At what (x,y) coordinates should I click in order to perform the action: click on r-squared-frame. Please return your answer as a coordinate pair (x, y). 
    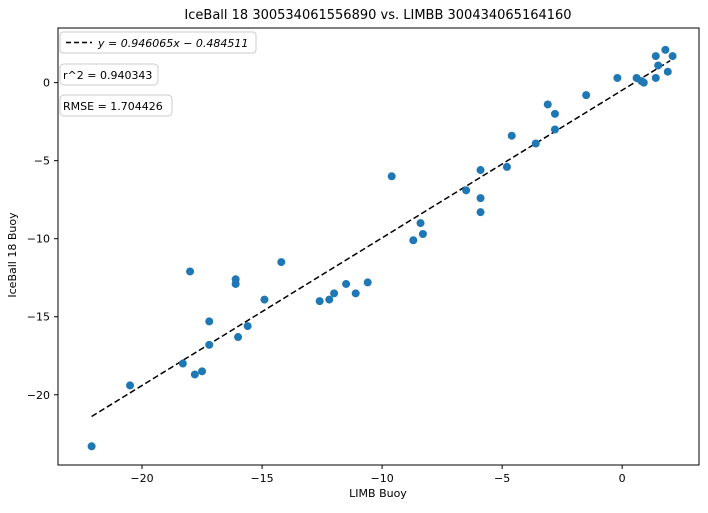
    Looking at the image, I should click on (109, 74).